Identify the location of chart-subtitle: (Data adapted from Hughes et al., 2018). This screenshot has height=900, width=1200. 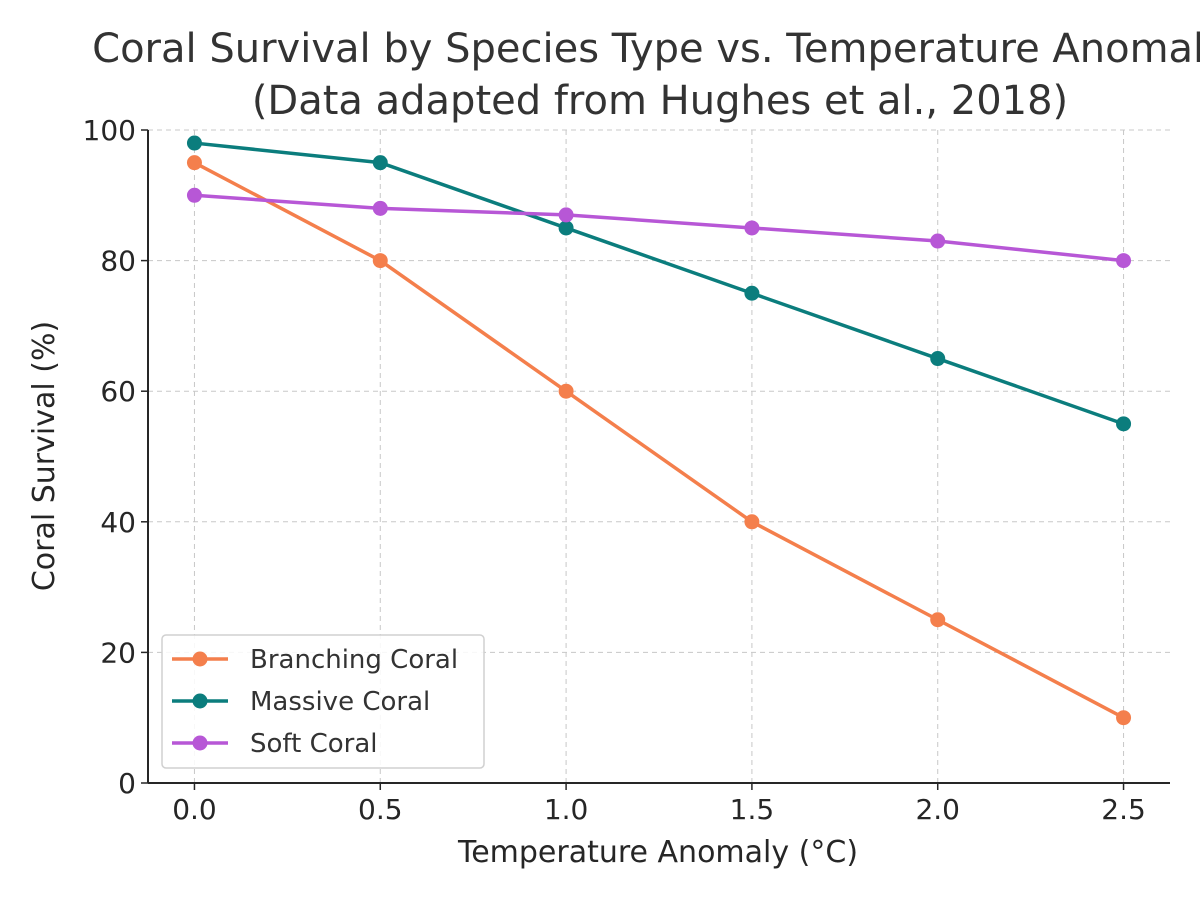
(660, 101).